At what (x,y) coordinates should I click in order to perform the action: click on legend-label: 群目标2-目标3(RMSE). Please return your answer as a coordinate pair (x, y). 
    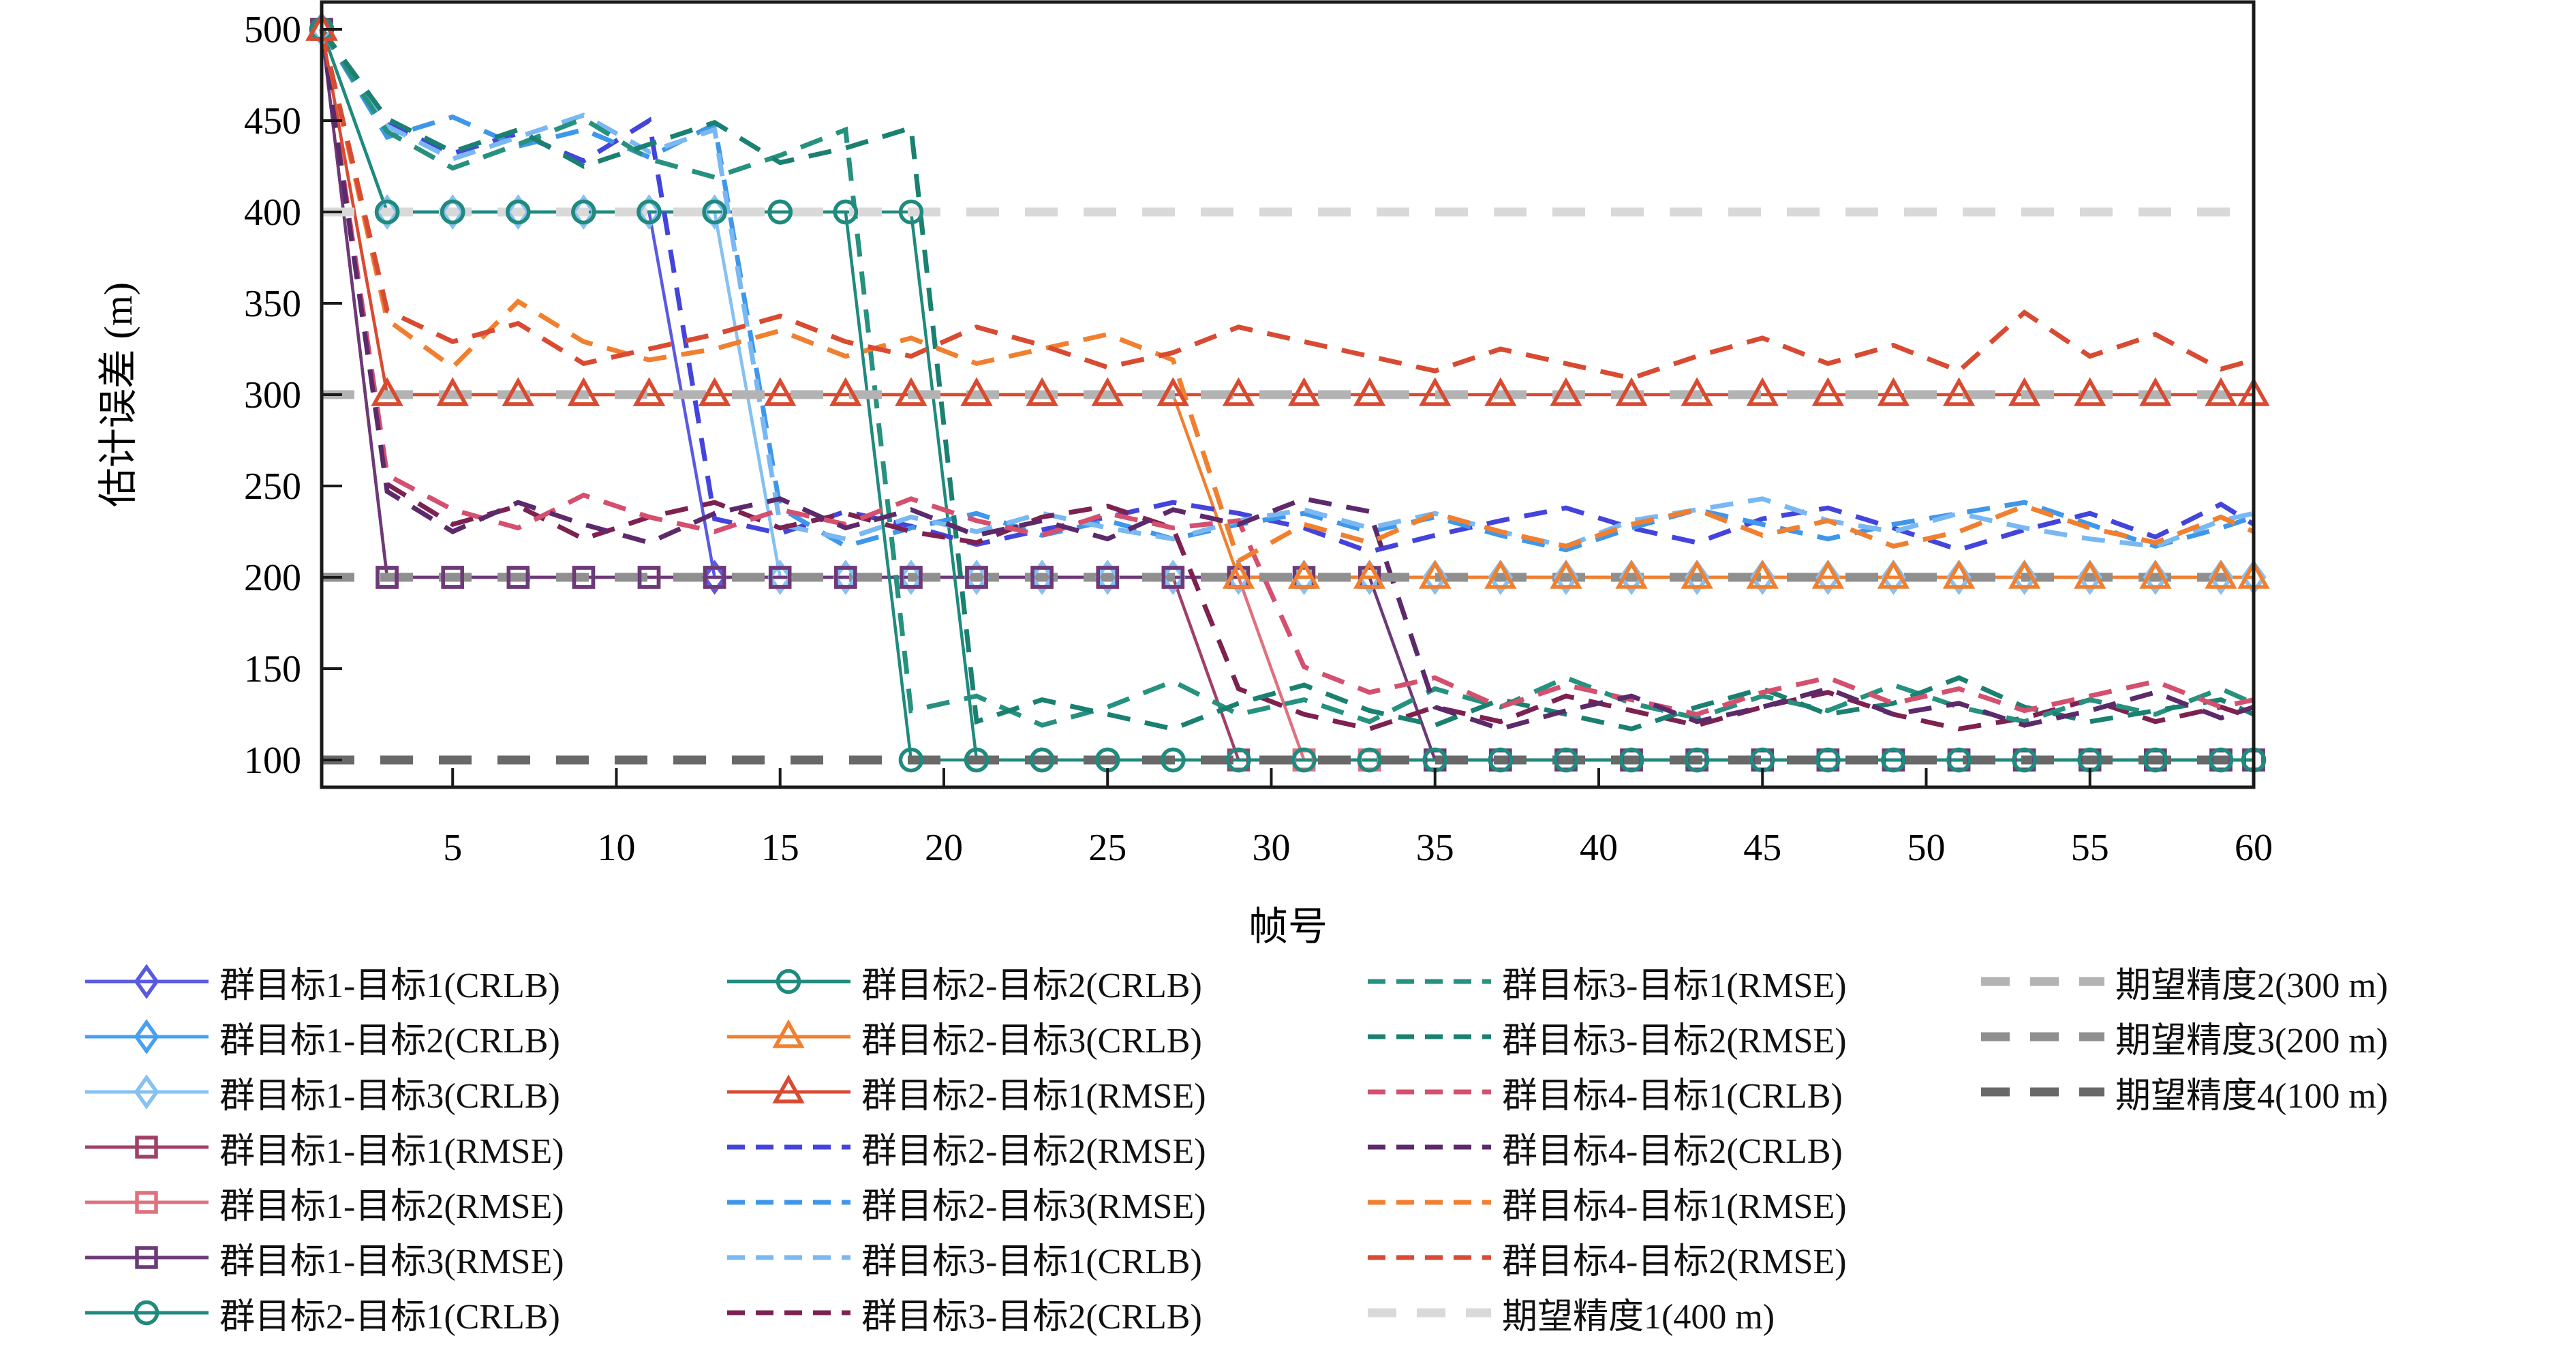
    Looking at the image, I should click on (1033, 1207).